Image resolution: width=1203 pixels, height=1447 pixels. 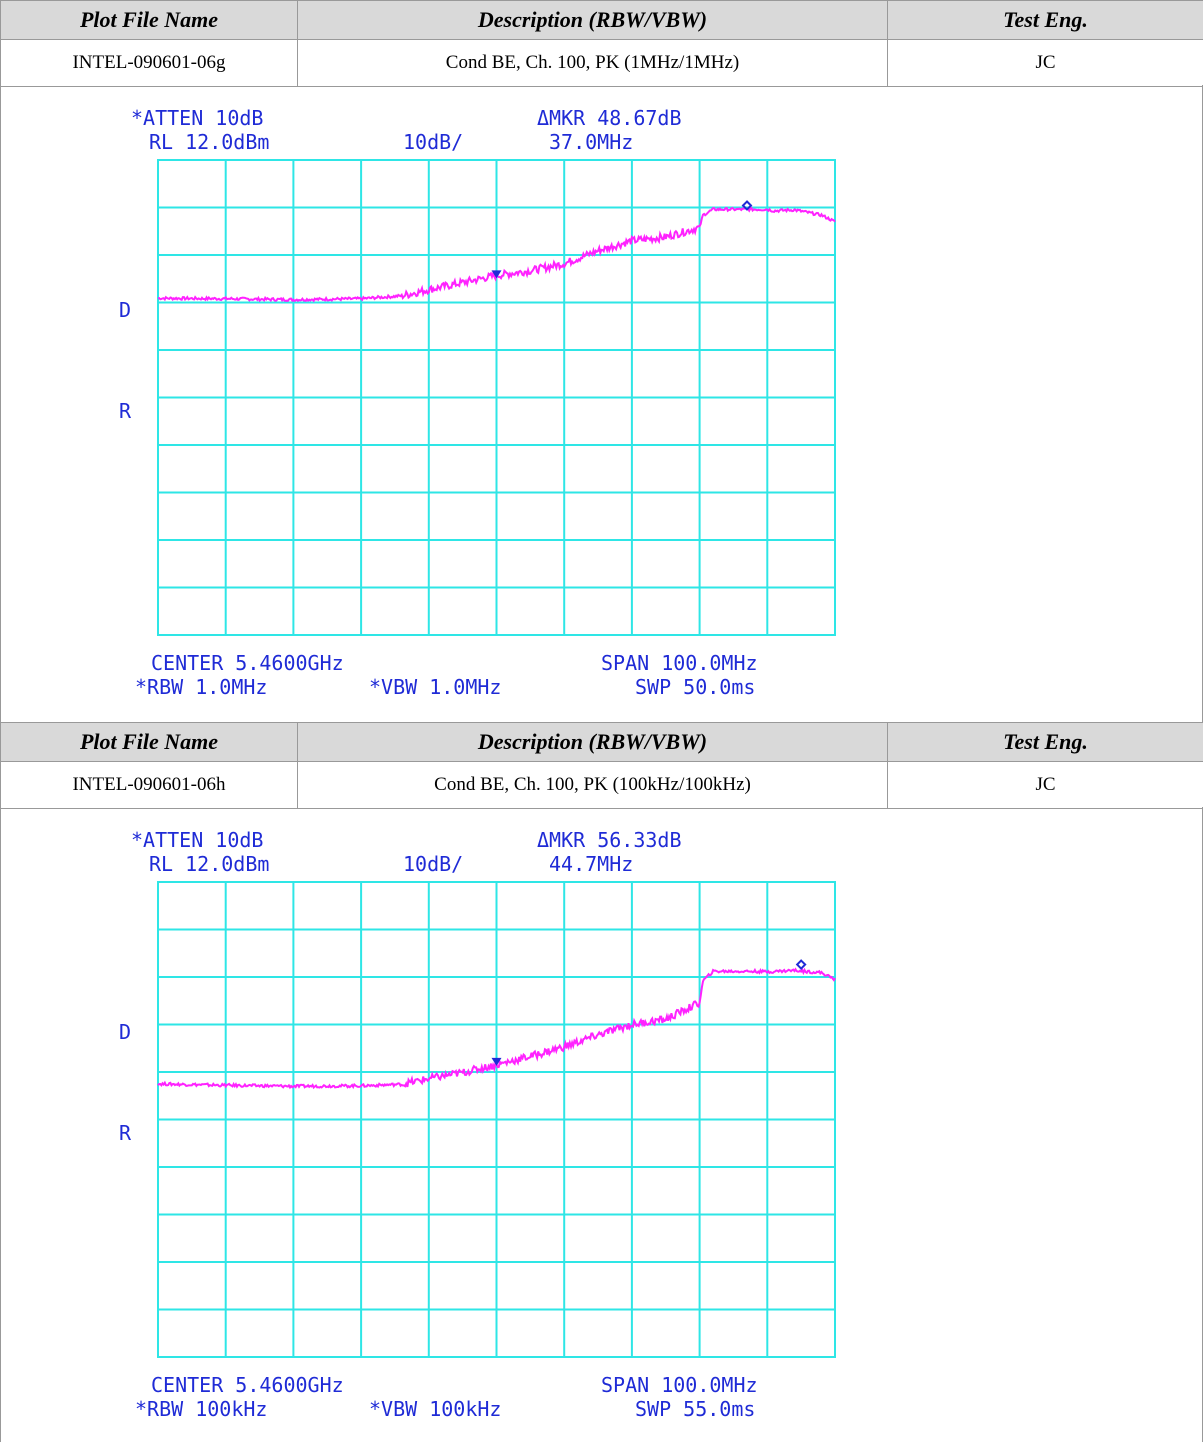 What do you see at coordinates (609, 840) in the screenshot?
I see `delta-marker-label: ΔMKR 56.33dB` at bounding box center [609, 840].